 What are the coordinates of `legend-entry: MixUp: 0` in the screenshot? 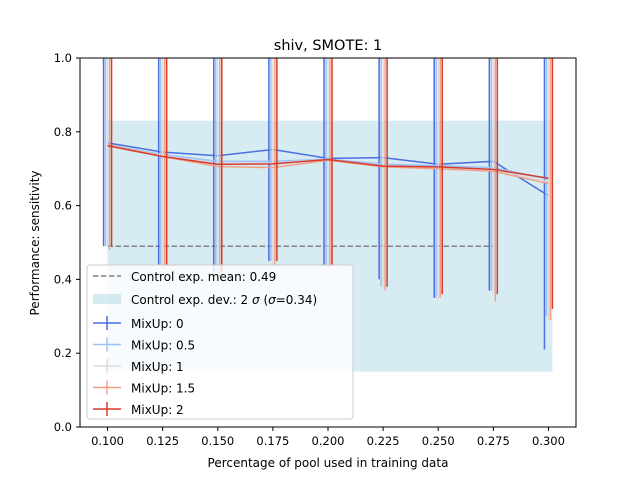 It's located at (138, 323).